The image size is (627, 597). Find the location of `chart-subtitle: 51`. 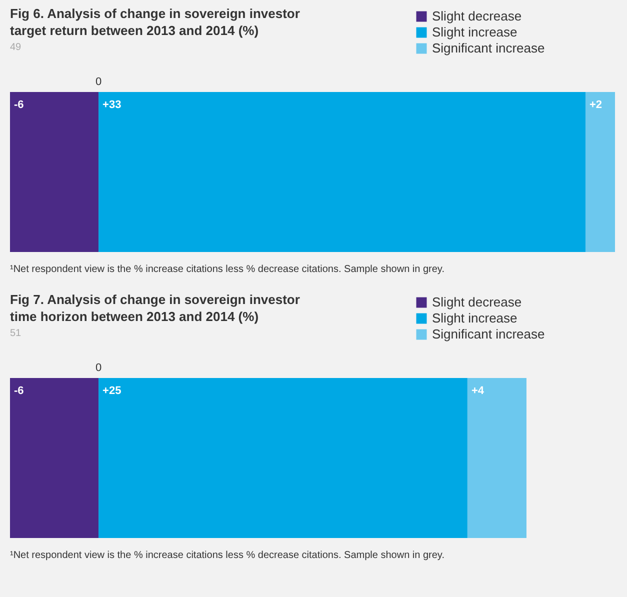

chart-subtitle: 51 is located at coordinates (16, 333).